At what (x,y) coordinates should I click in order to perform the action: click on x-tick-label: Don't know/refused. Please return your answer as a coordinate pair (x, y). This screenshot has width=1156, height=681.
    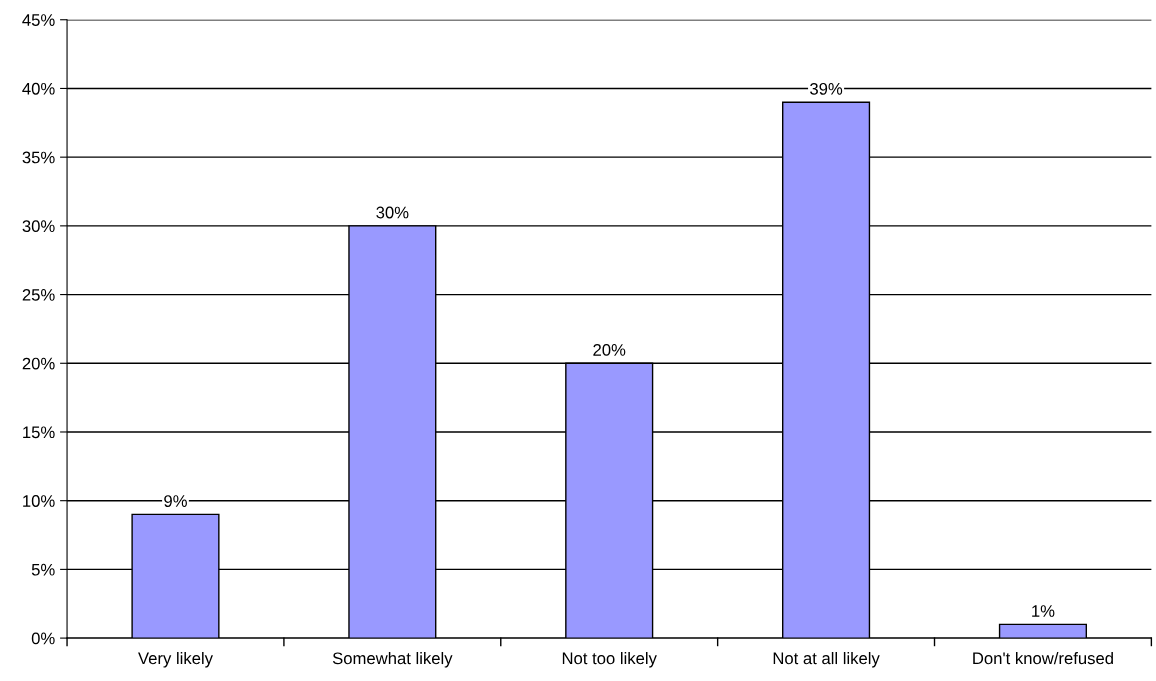
    Looking at the image, I should click on (1043, 658).